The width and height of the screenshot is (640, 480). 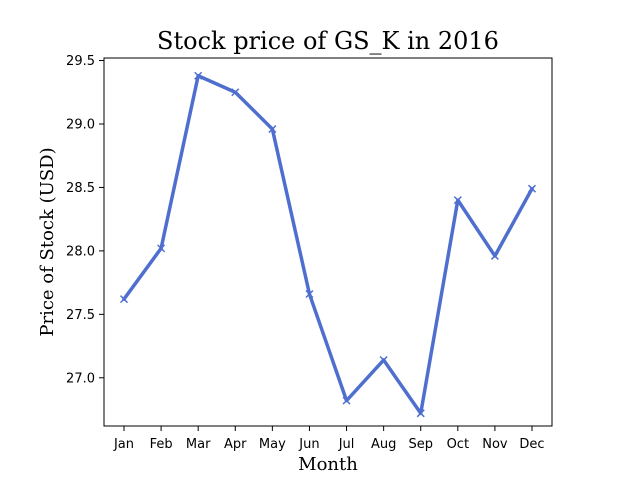 What do you see at coordinates (123, 444) in the screenshot?
I see `x-tick-label: Jan` at bounding box center [123, 444].